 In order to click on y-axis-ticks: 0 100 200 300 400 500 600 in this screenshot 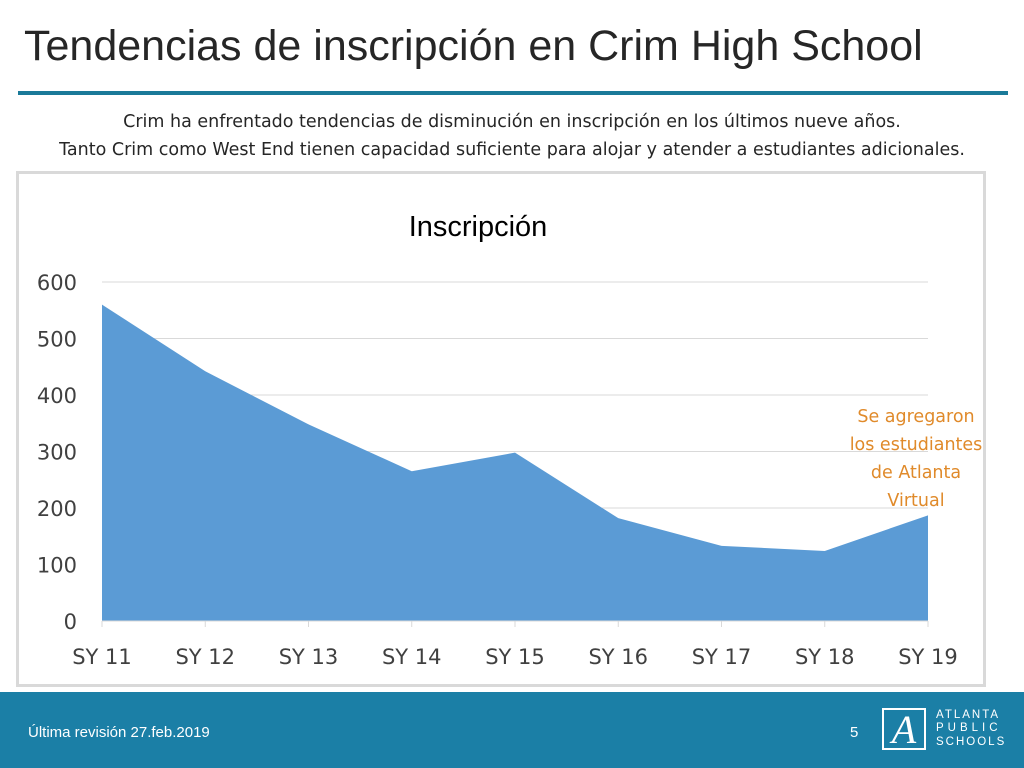, I will do `click(57, 452)`.